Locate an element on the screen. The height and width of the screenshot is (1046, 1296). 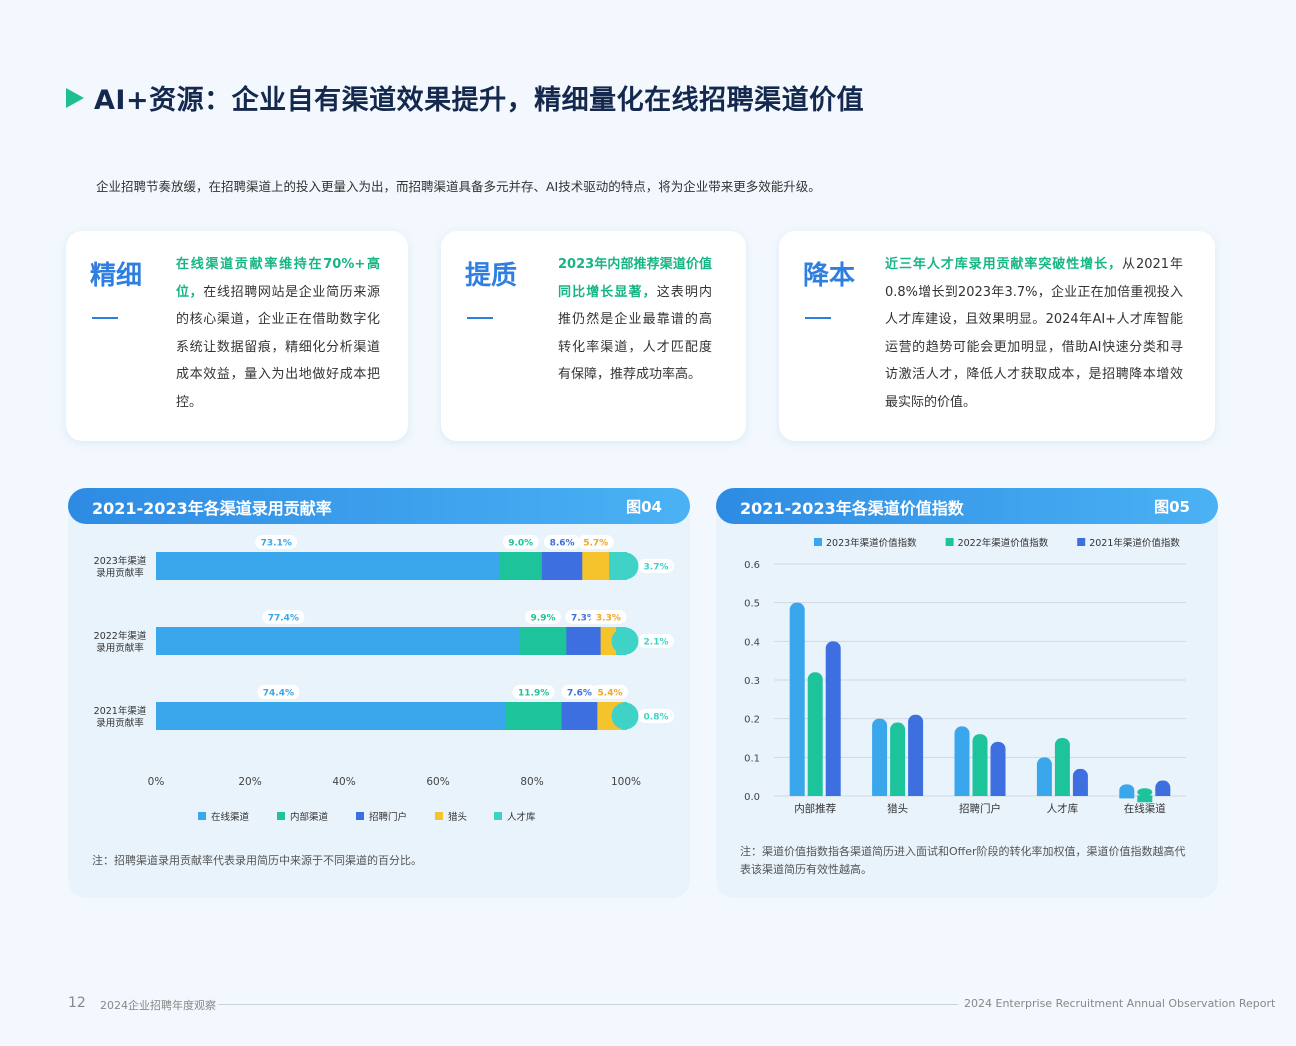
card-heading: 降本 is located at coordinates (829, 276).